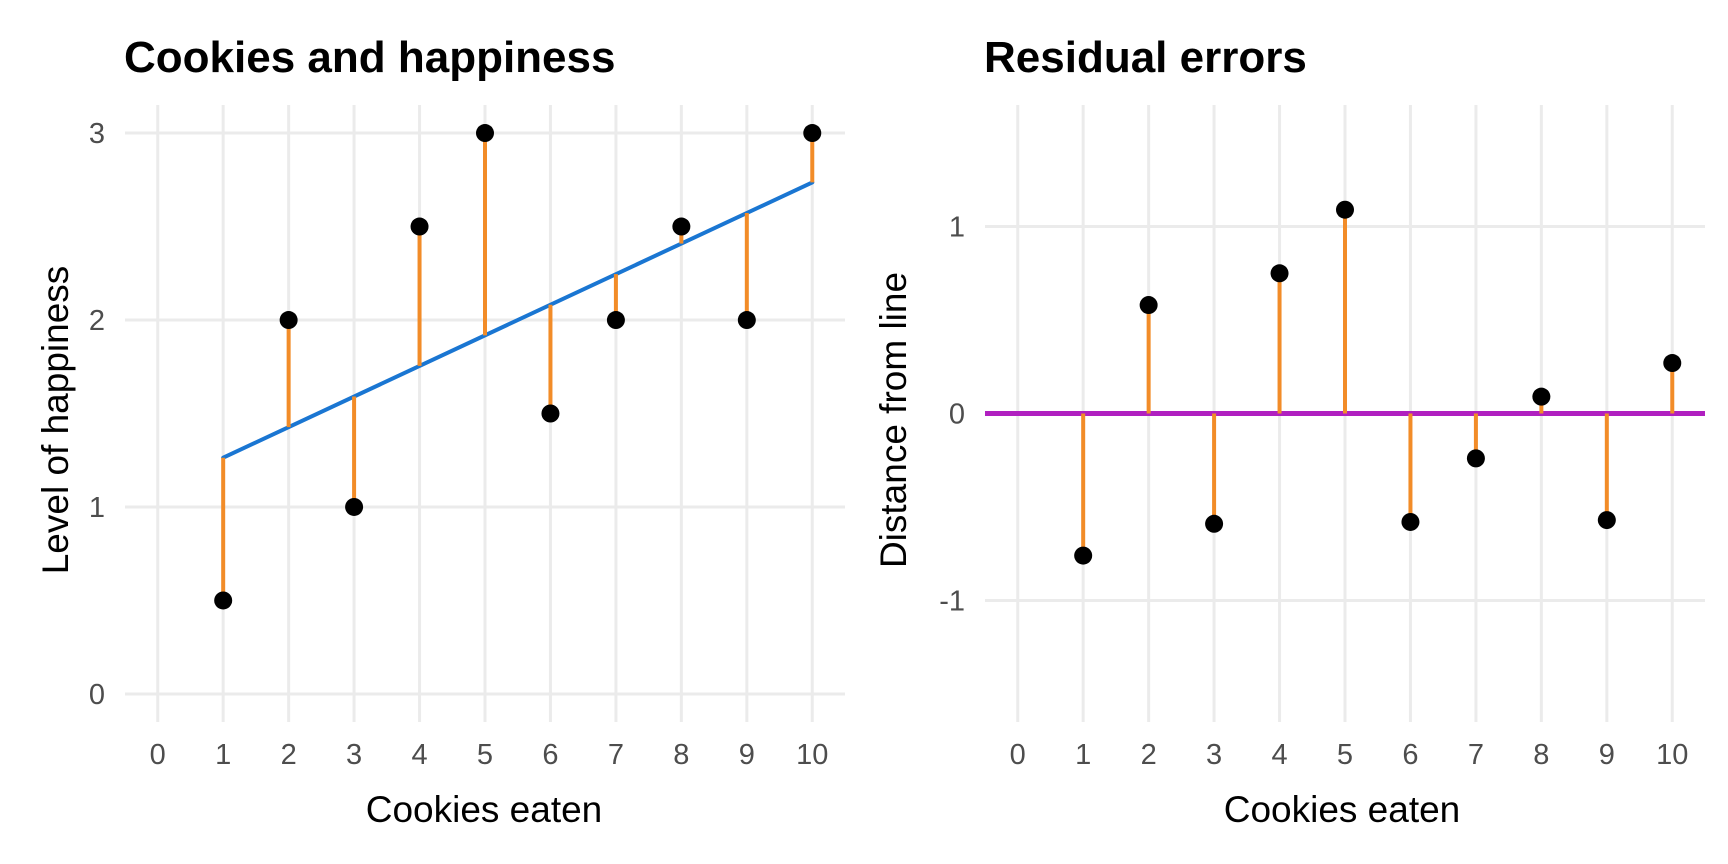 The width and height of the screenshot is (1728, 864). Describe the element at coordinates (97, 695) in the screenshot. I see `left-y-tick-label-0: 0` at that location.